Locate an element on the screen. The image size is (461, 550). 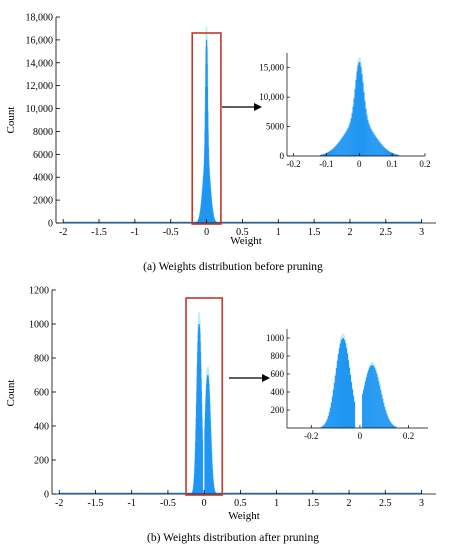
x-axis-label: Weight is located at coordinates (246, 241).